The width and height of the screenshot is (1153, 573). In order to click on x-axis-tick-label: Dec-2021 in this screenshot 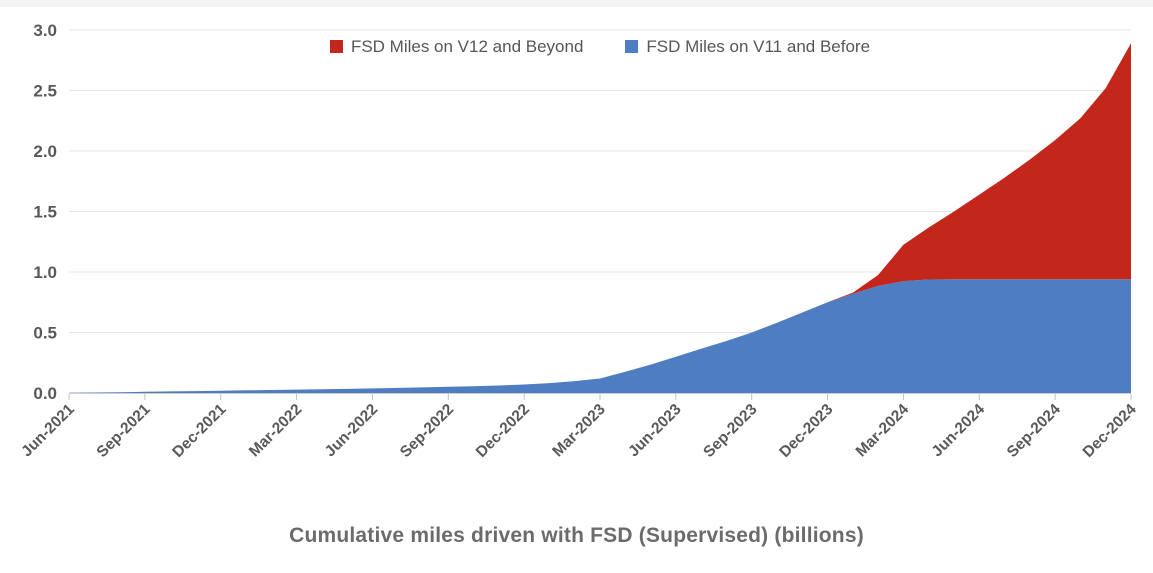, I will do `click(199, 431)`.